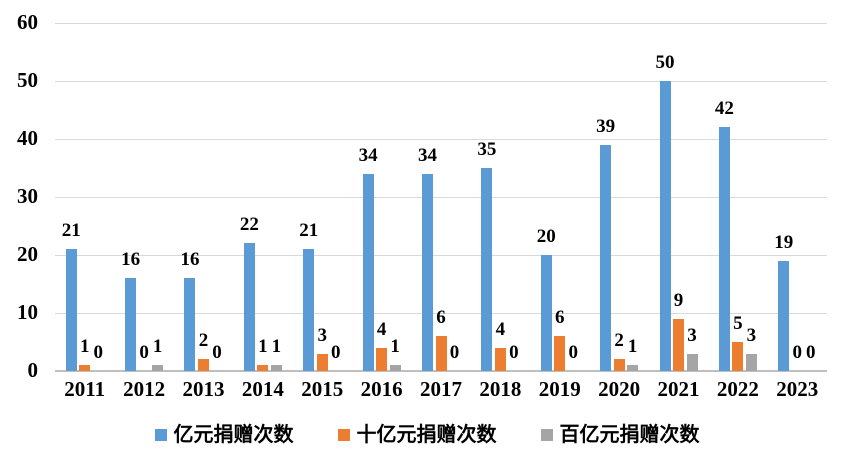 The image size is (854, 469). What do you see at coordinates (737, 389) in the screenshot?
I see `x-axis-category-label: 2022` at bounding box center [737, 389].